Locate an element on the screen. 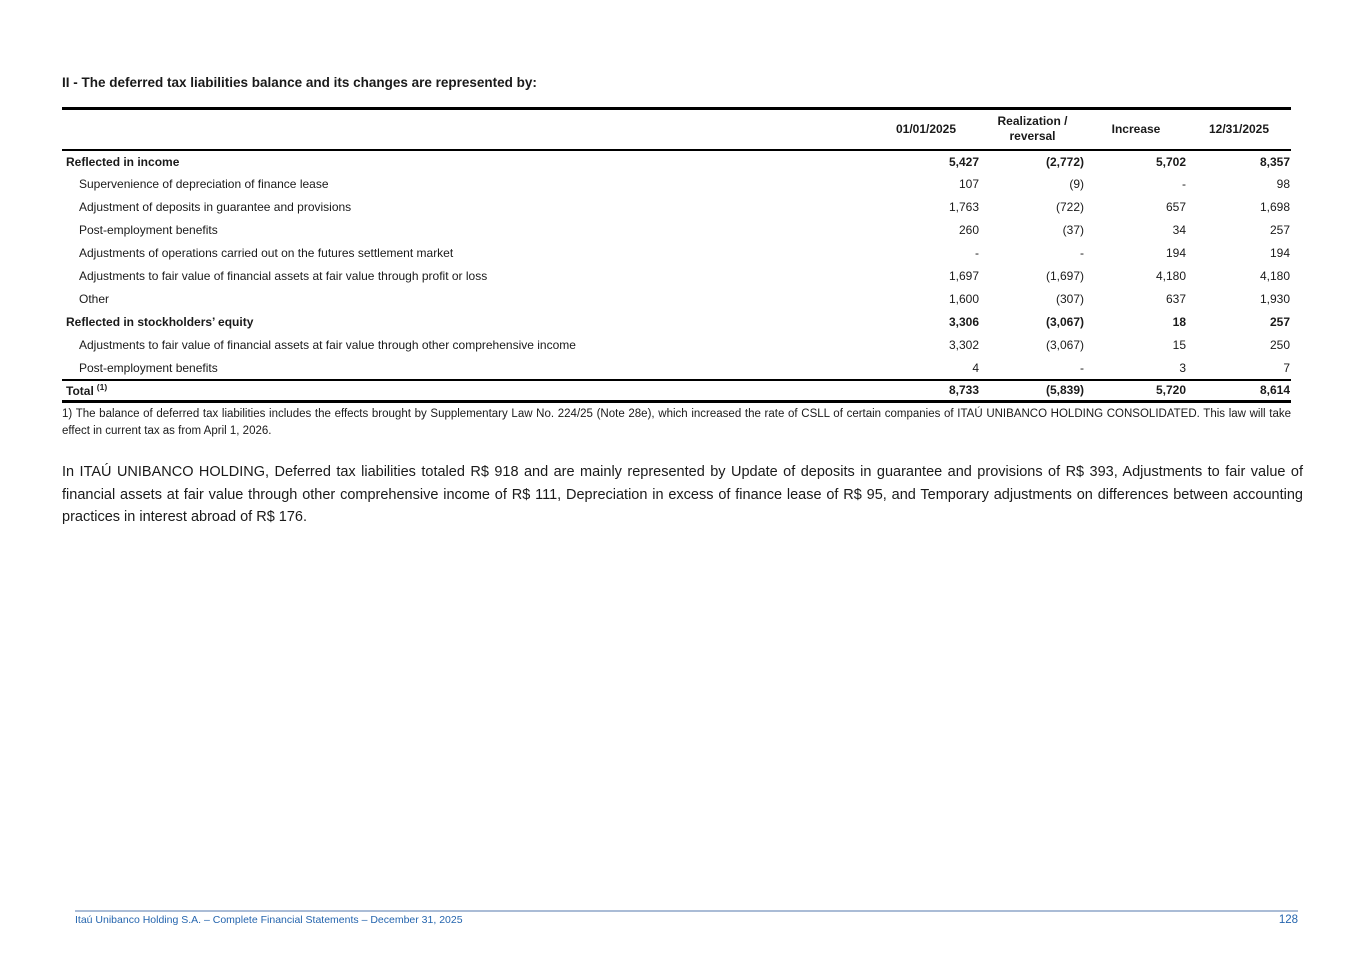  cell-value: 15 is located at coordinates (1179, 345).